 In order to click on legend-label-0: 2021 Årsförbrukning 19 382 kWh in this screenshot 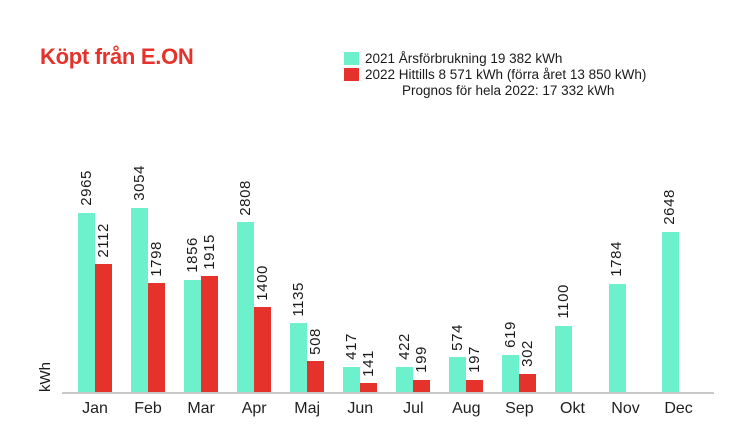, I will do `click(464, 58)`.